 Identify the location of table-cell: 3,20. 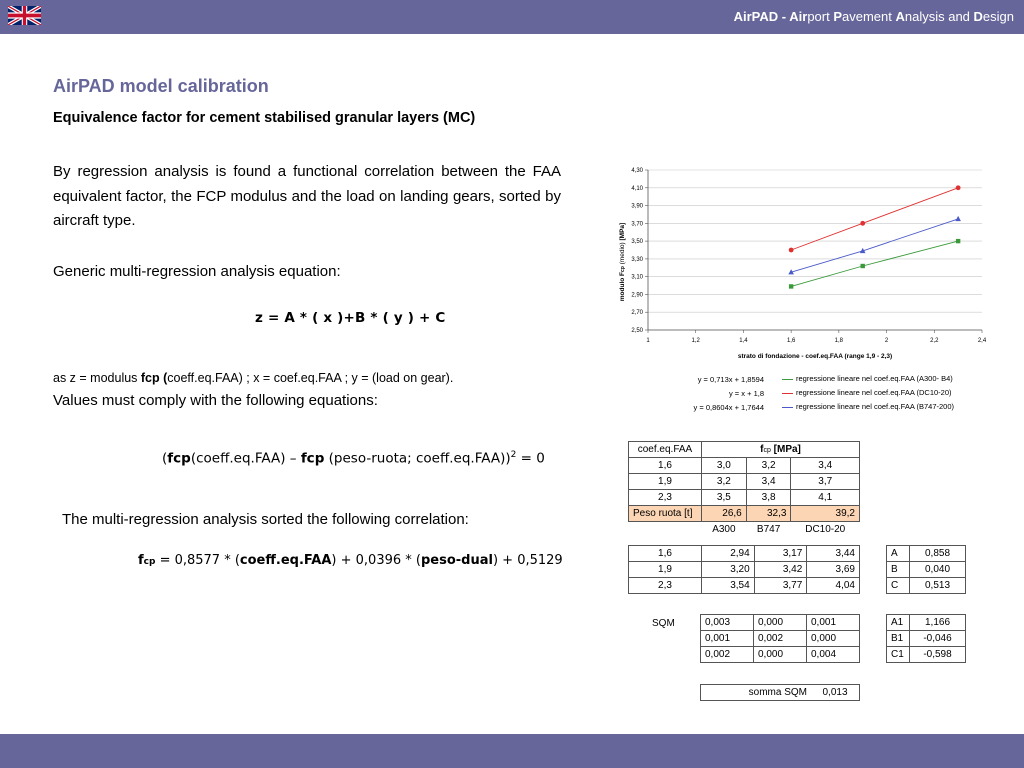
(728, 569).